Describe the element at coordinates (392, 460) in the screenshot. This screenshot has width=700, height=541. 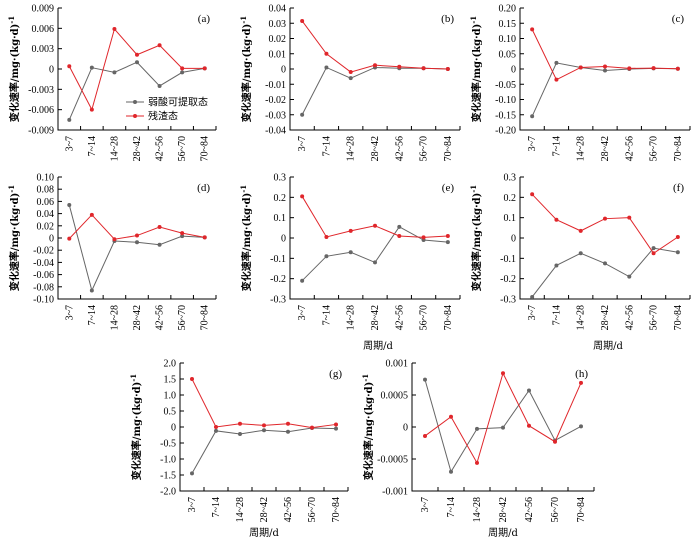
I see `y-tick-label: -0.0005` at that location.